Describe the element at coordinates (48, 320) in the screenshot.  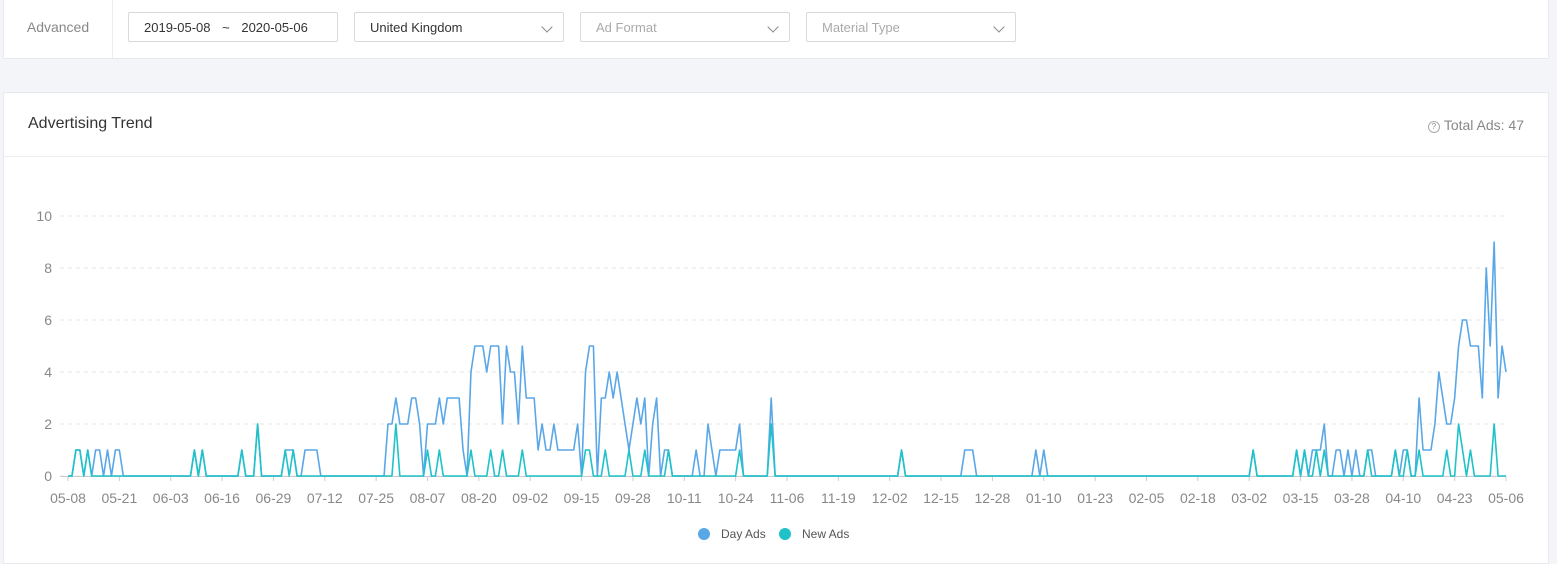
I see `y-tick-label: 6` at that location.